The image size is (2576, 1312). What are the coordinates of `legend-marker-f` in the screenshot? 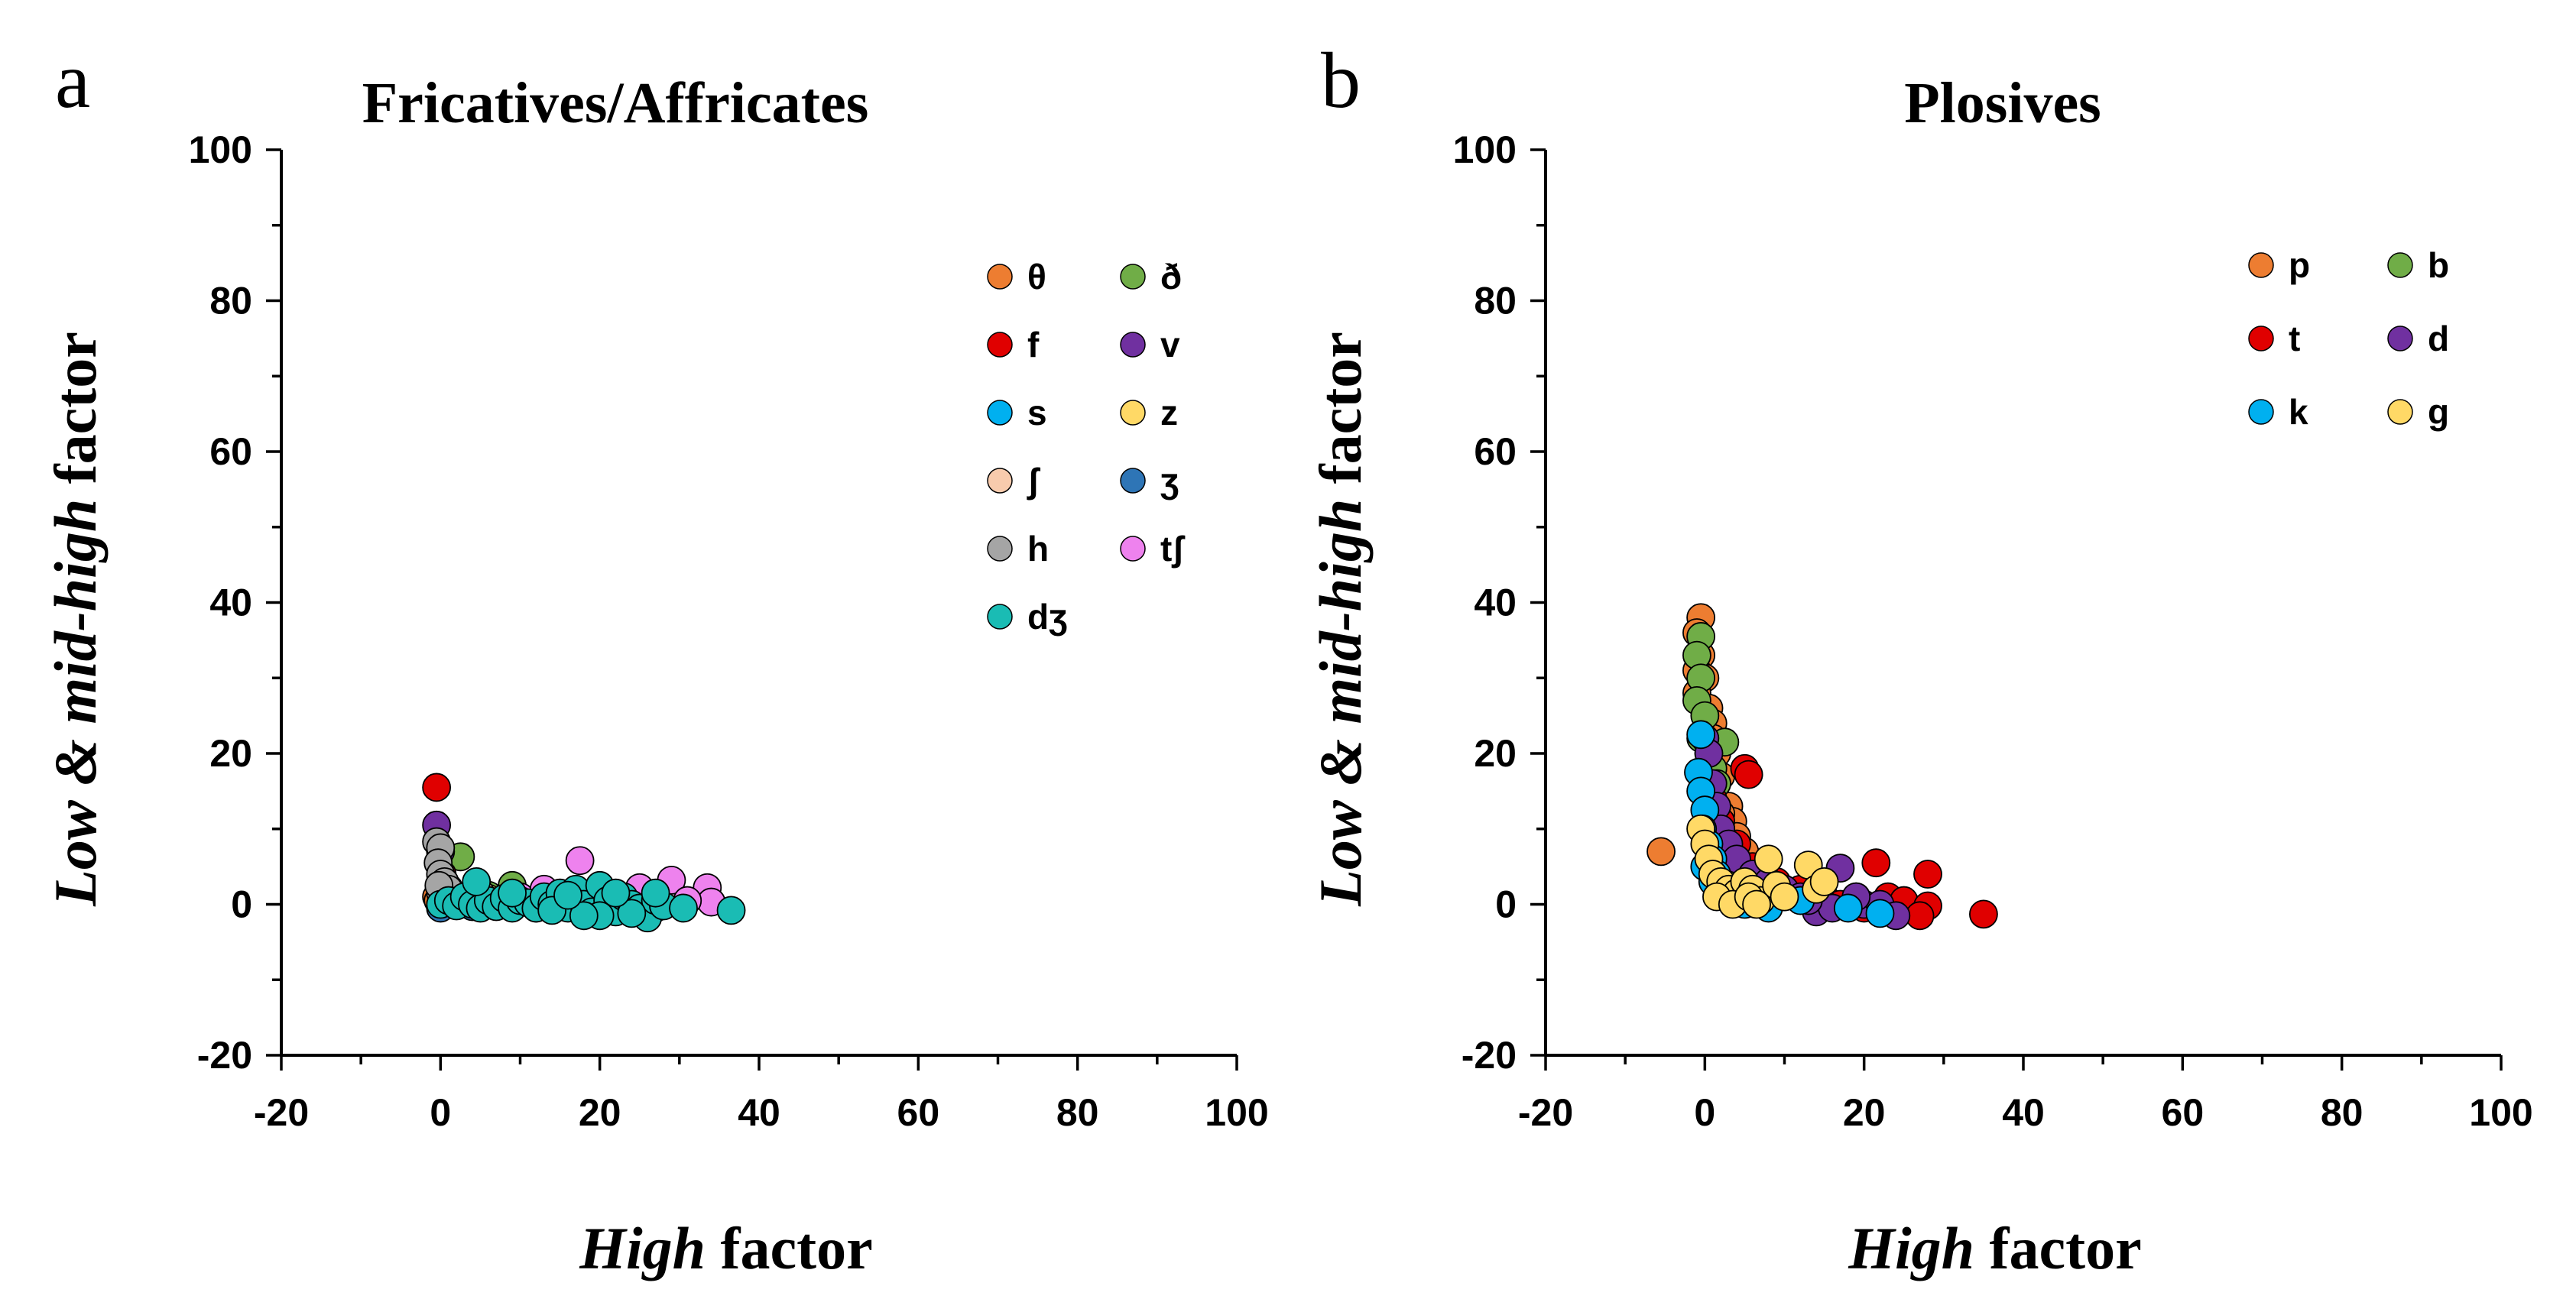 It's located at (1000, 345).